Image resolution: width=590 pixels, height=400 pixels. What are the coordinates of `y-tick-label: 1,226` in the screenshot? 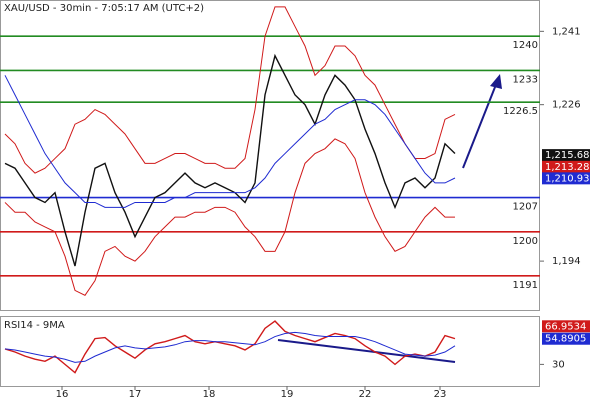 It's located at (566, 105).